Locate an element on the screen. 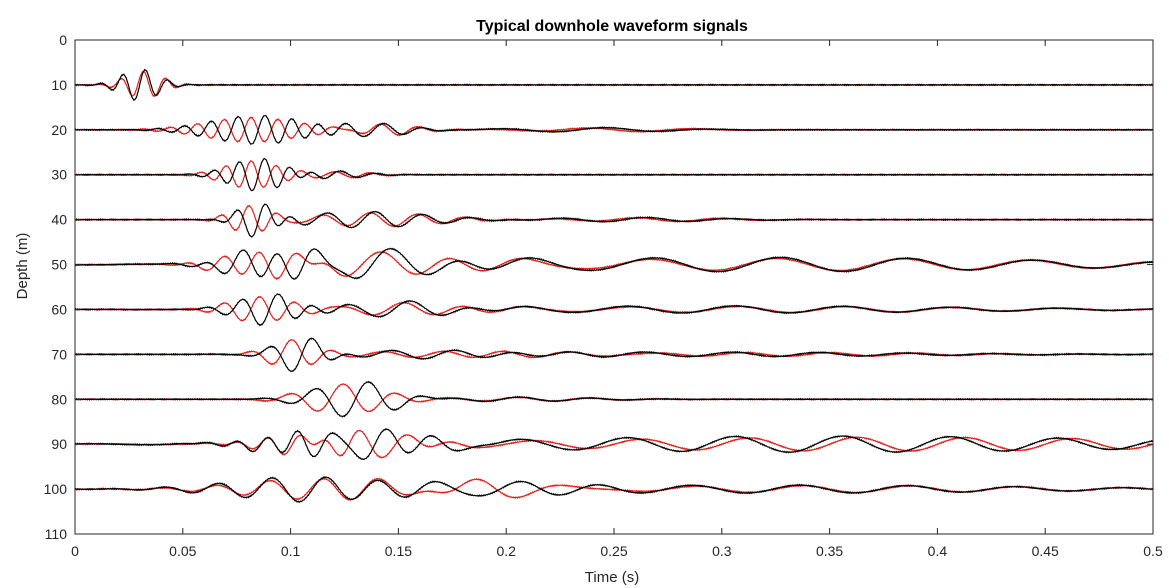 Image resolution: width=1169 pixels, height=588 pixels. x-tick-label: 0.35 is located at coordinates (829, 551).